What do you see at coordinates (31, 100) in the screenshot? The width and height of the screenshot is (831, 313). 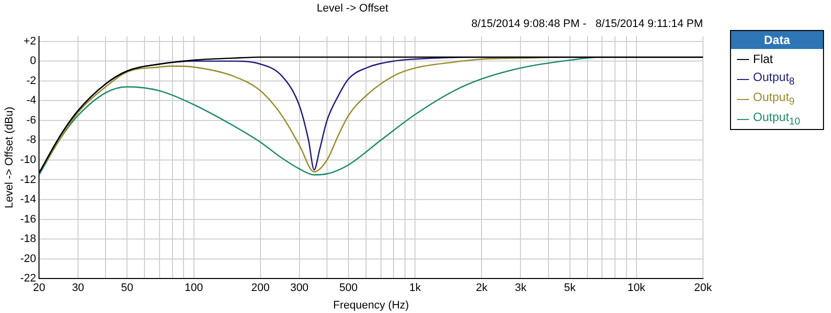 I see `y-tick-label: -4` at bounding box center [31, 100].